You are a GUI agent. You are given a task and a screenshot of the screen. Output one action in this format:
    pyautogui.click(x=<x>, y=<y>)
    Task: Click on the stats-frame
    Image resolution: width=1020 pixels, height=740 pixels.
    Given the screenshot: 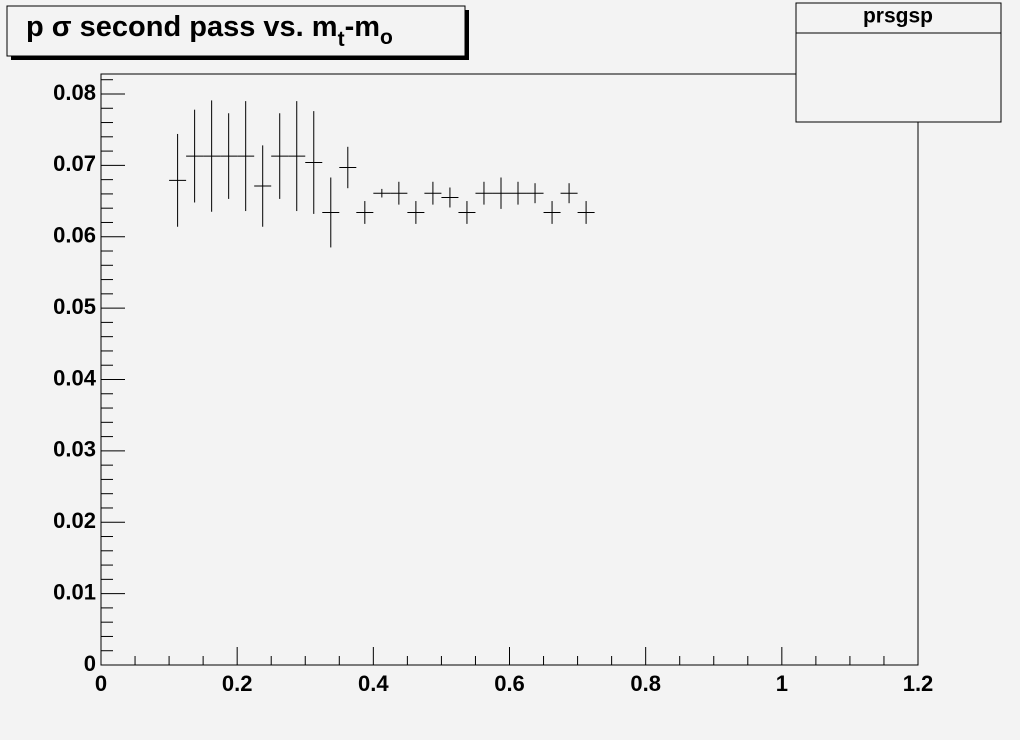 What is the action you would take?
    pyautogui.click(x=898, y=62)
    